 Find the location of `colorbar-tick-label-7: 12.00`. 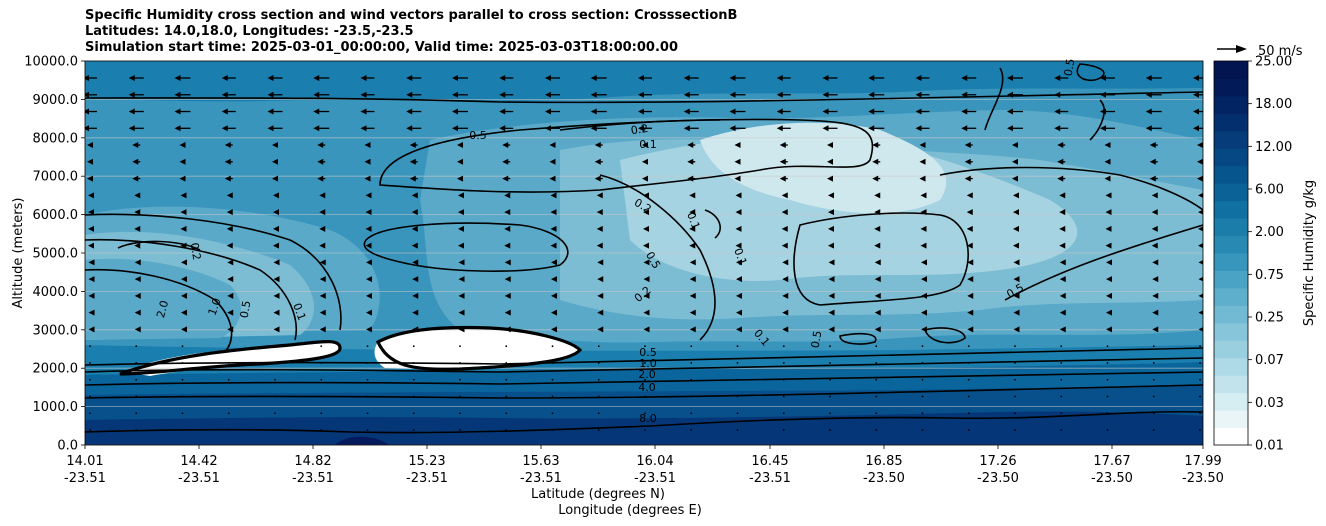

colorbar-tick-label-7: 12.00 is located at coordinates (1273, 147).